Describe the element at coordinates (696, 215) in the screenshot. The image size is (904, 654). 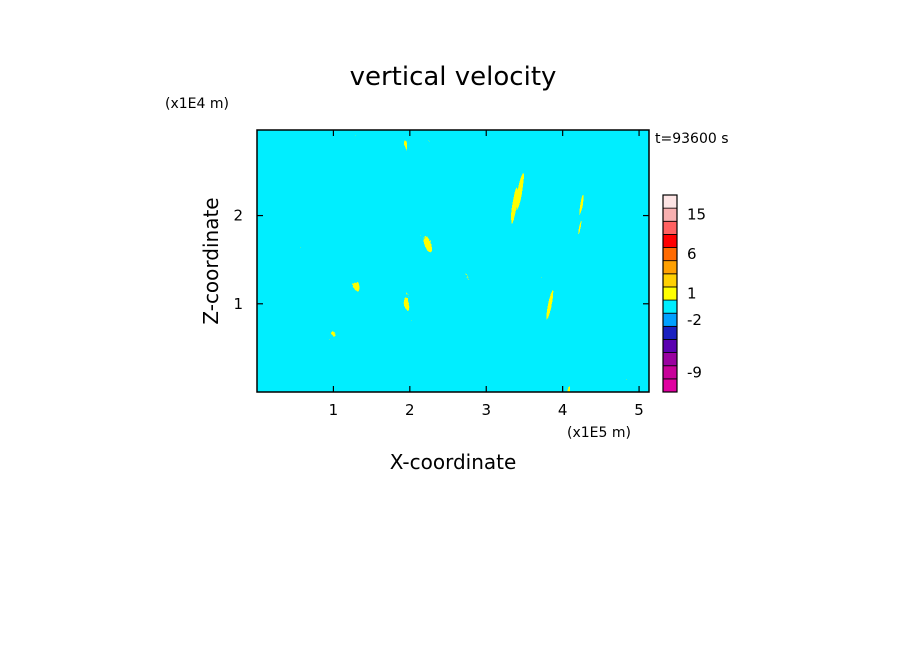
I see `colorbar-label: 15` at that location.